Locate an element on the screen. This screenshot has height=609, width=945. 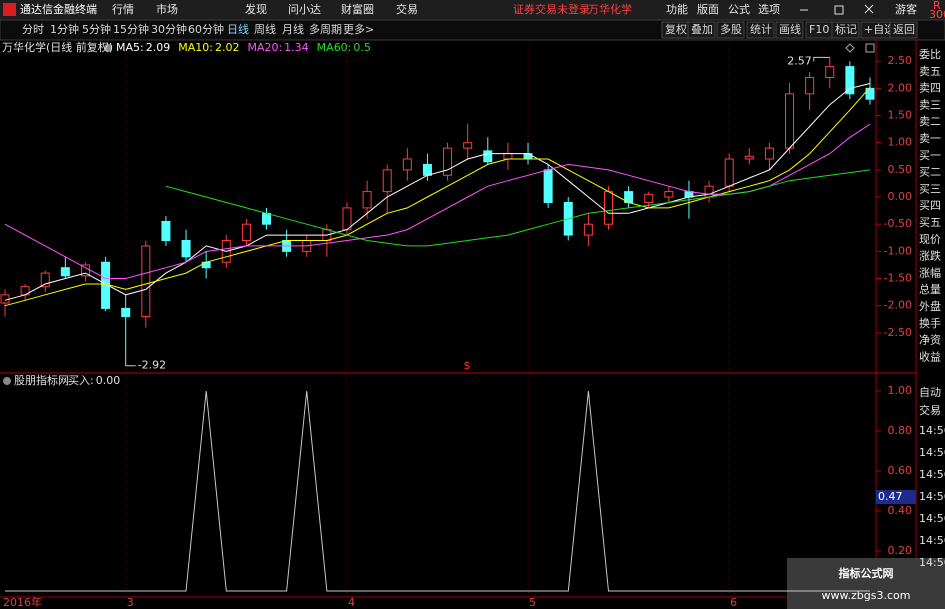
y-tick-label: -2.50 is located at coordinates (898, 332).